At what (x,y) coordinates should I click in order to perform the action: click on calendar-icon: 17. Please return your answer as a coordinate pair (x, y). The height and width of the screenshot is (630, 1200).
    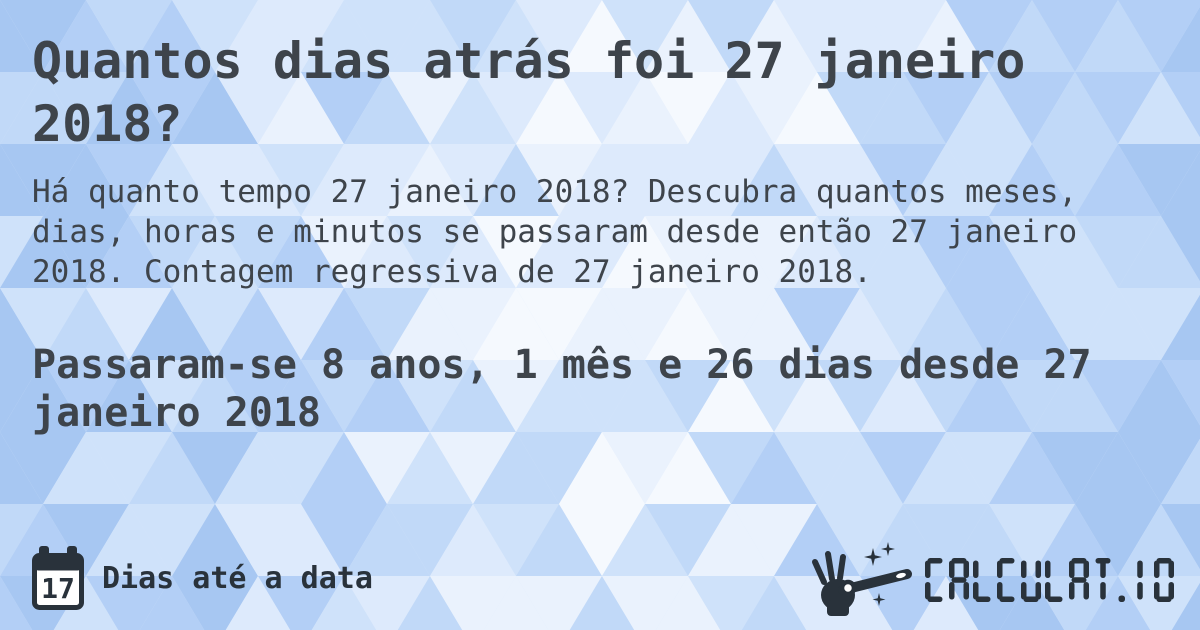
    Looking at the image, I should click on (58, 578).